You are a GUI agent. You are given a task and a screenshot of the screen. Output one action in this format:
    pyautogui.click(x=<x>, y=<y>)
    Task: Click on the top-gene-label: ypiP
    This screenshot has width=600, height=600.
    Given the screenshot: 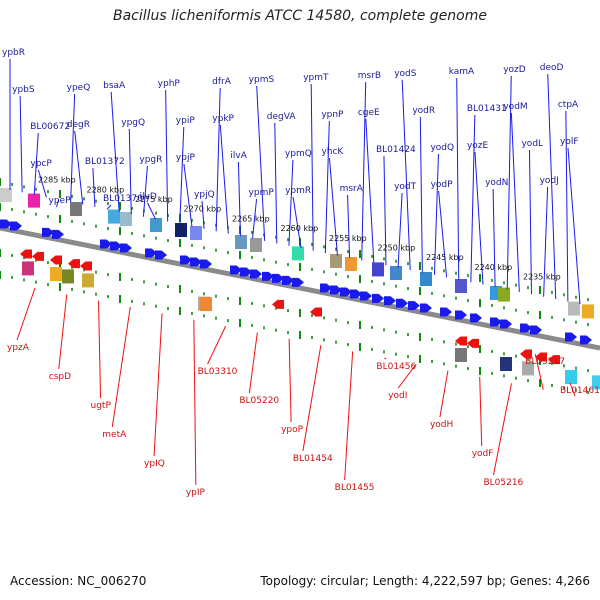 What is the action you would take?
    pyautogui.click(x=186, y=121)
    